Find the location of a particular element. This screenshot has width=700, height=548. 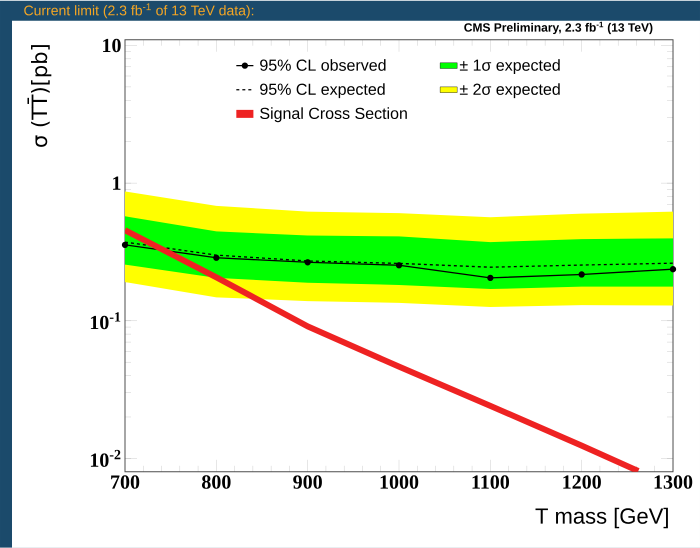

x-tick-label: 1000 is located at coordinates (399, 482).